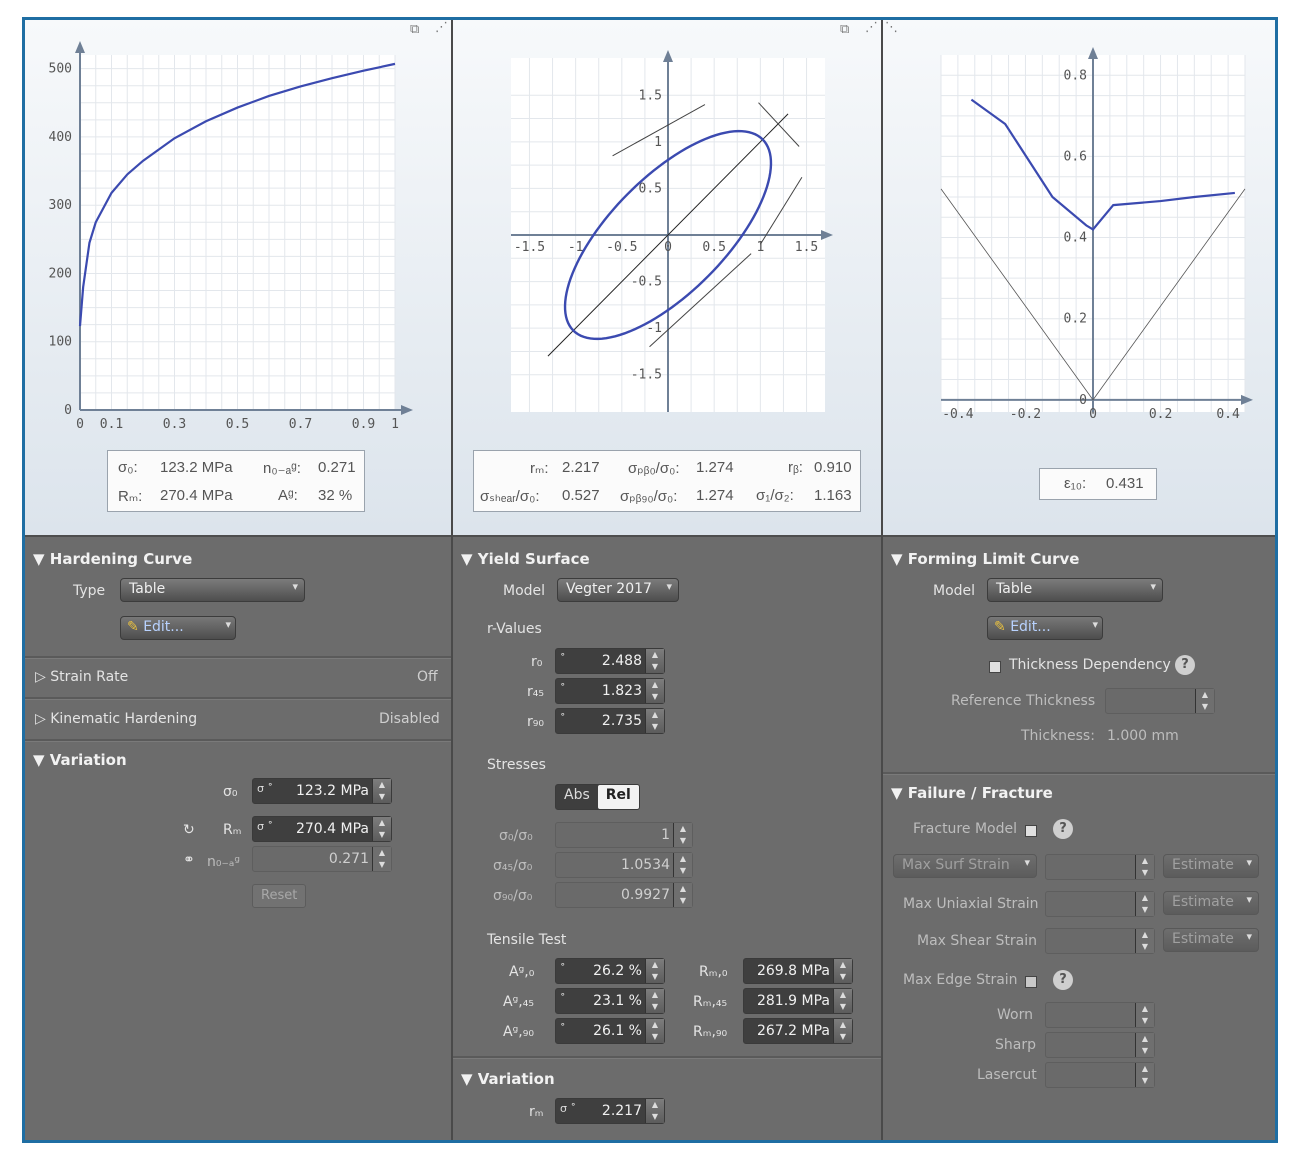 This screenshot has width=1299, height=1170. What do you see at coordinates (668, 235) in the screenshot?
I see `diagonal-line` at bounding box center [668, 235].